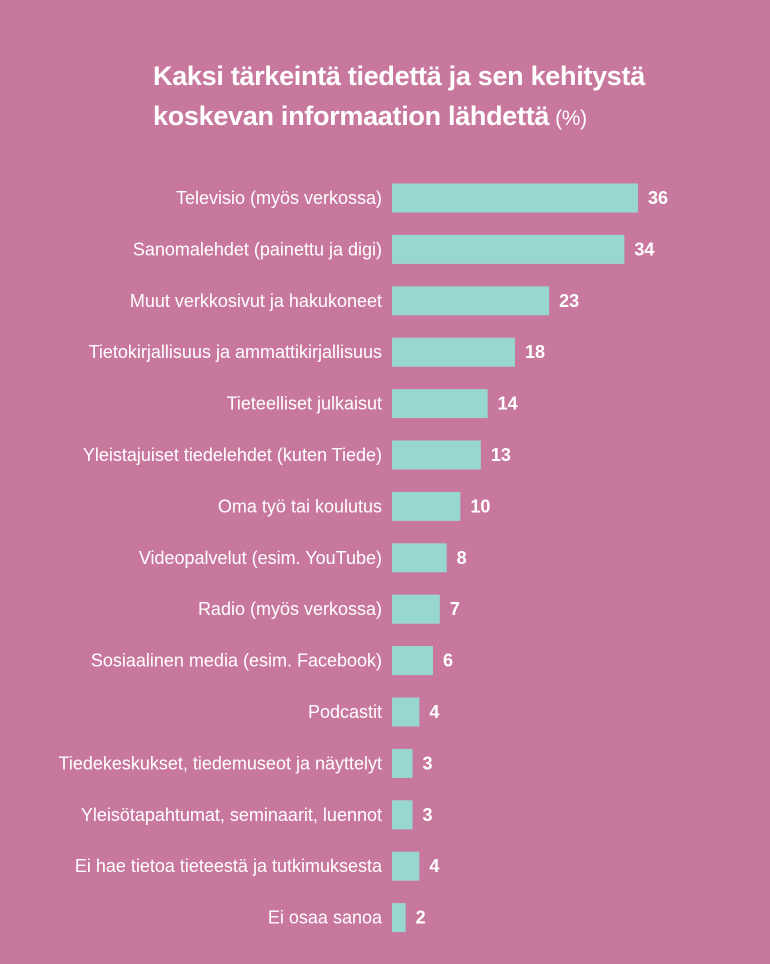 The height and width of the screenshot is (964, 770). Describe the element at coordinates (571, 118) in the screenshot. I see `chart-title-unit: (%)` at that location.